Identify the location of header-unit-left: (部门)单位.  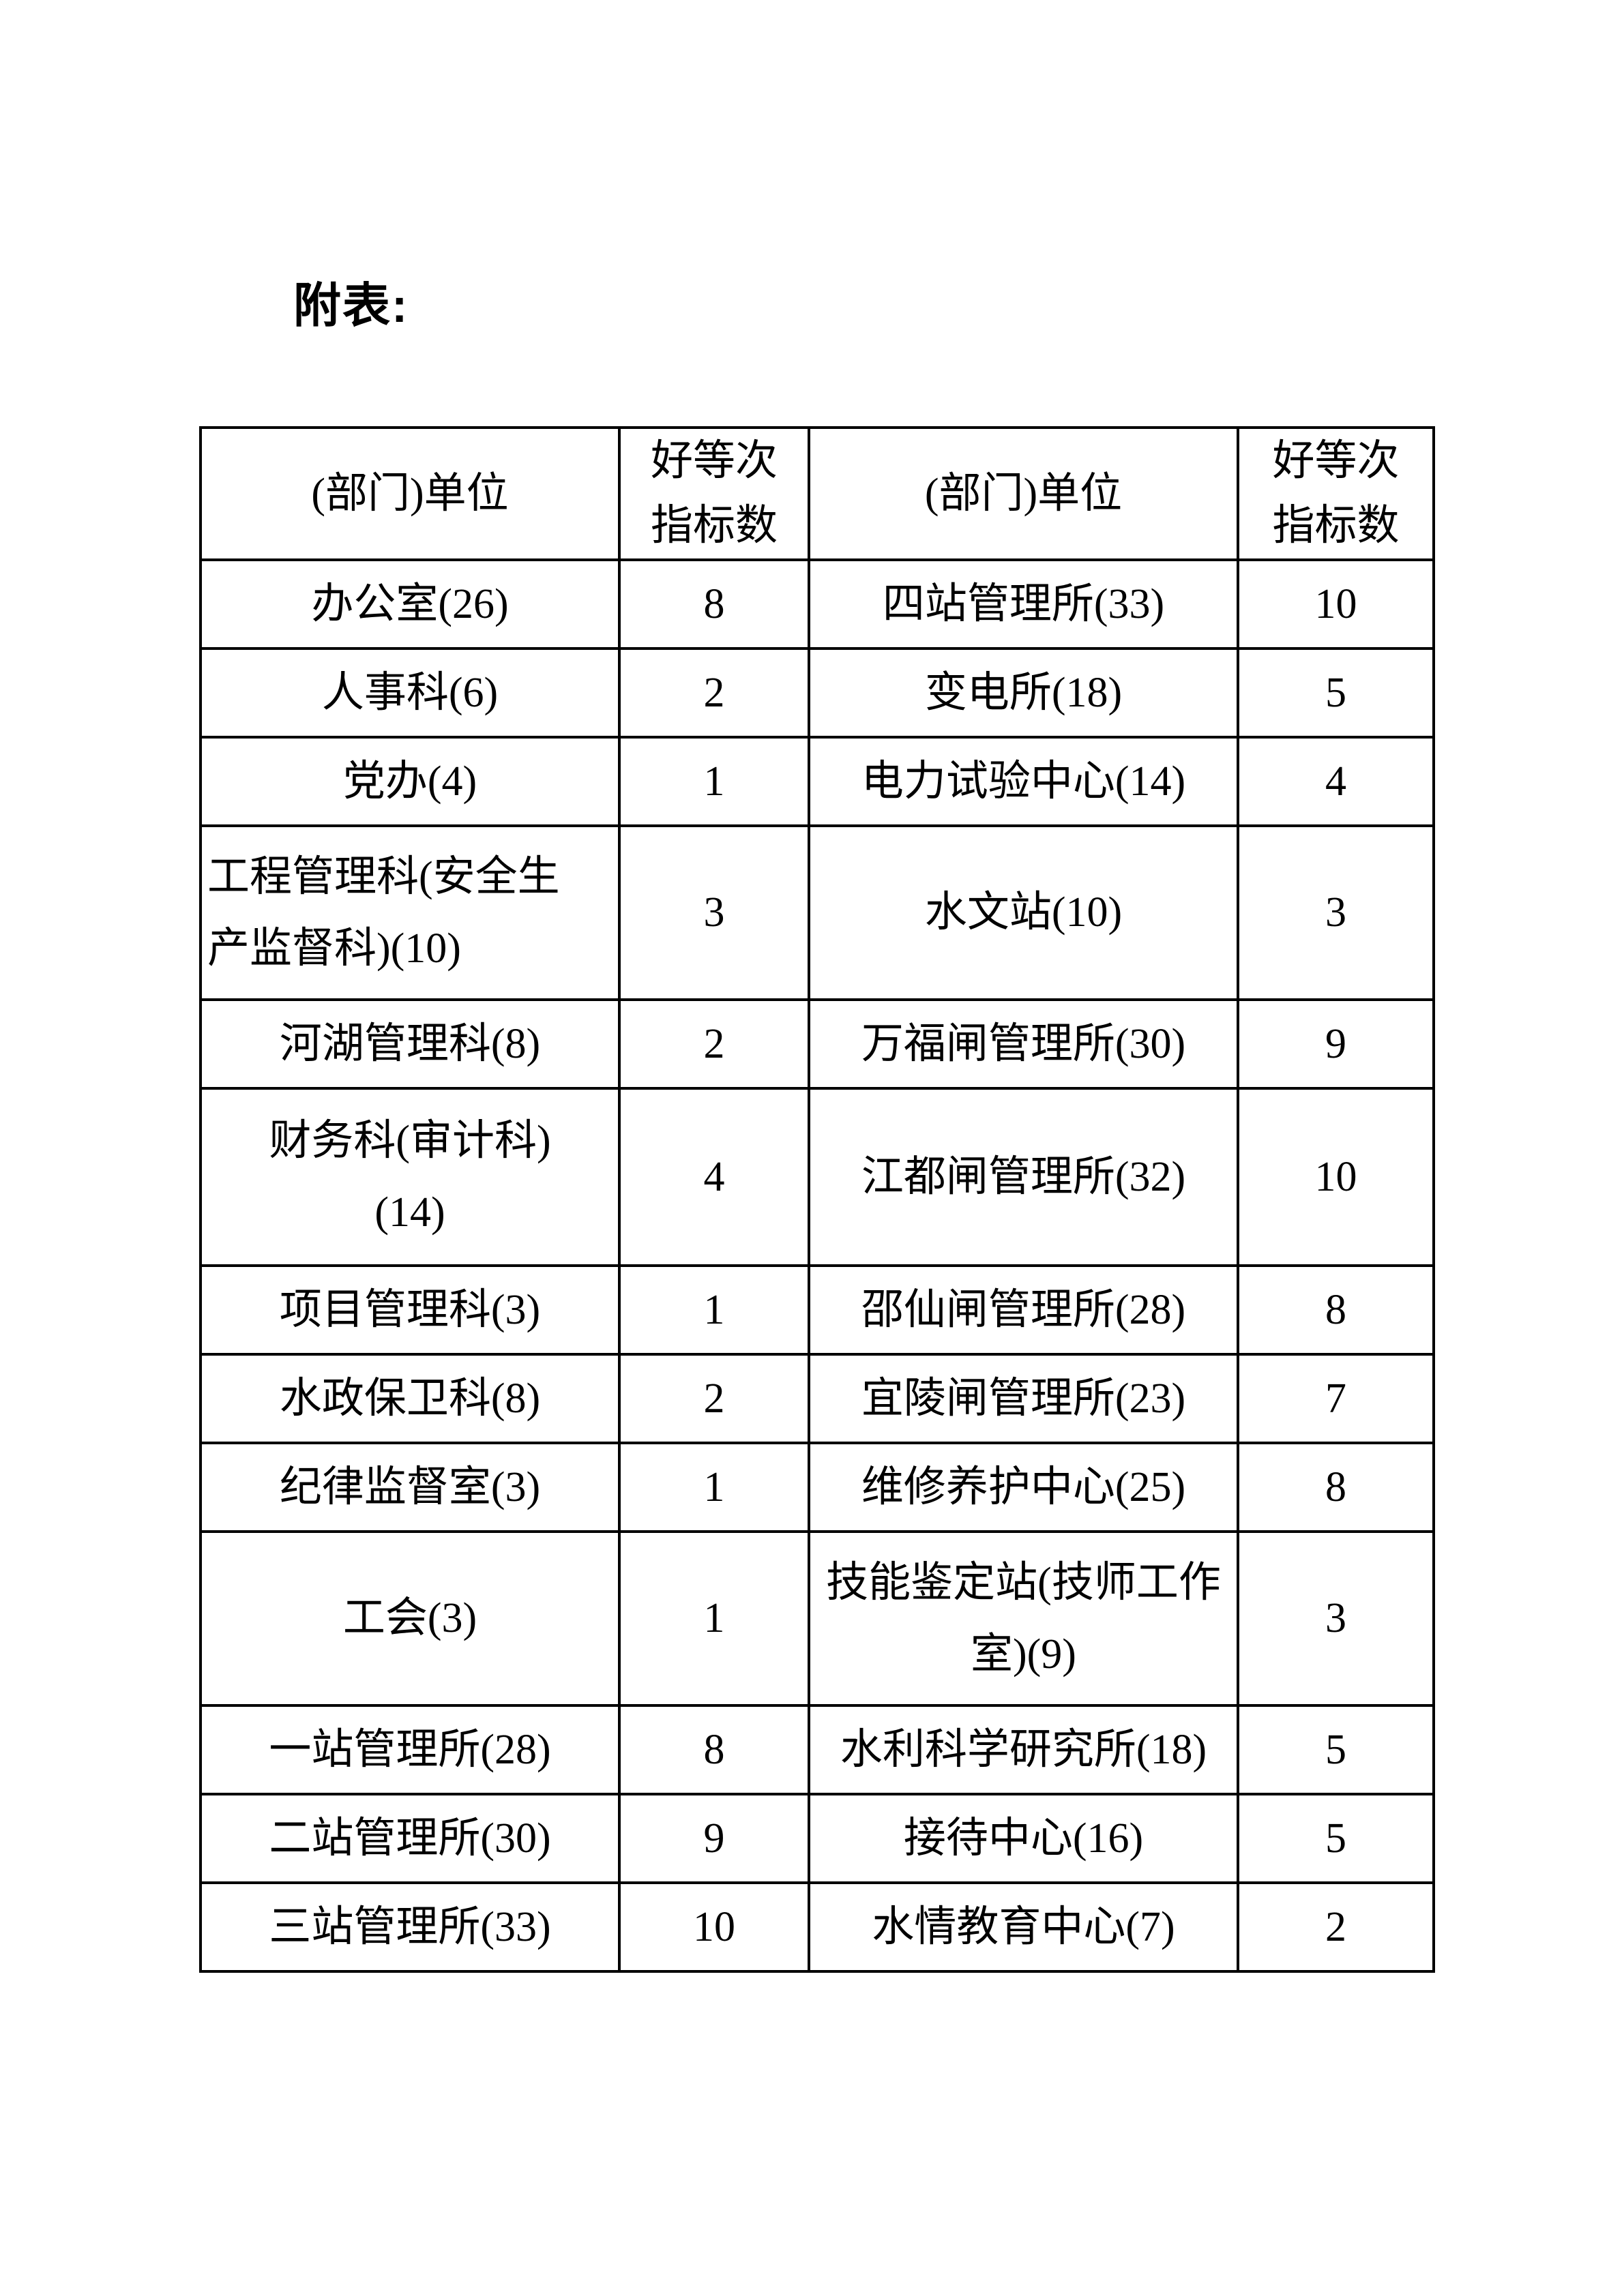
(410, 493).